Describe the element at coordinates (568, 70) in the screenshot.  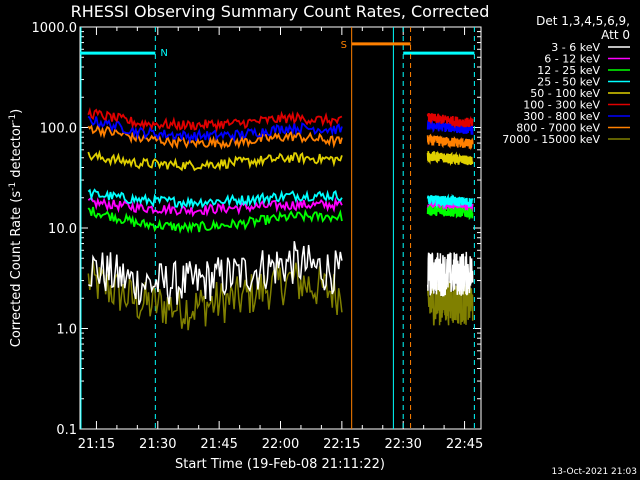
I see `legend-label: 12 - 25 keV` at that location.